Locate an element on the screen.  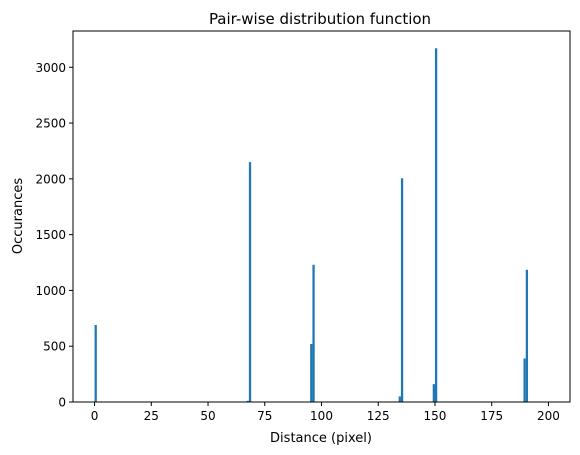
x-tick-label: 200 is located at coordinates (548, 416).